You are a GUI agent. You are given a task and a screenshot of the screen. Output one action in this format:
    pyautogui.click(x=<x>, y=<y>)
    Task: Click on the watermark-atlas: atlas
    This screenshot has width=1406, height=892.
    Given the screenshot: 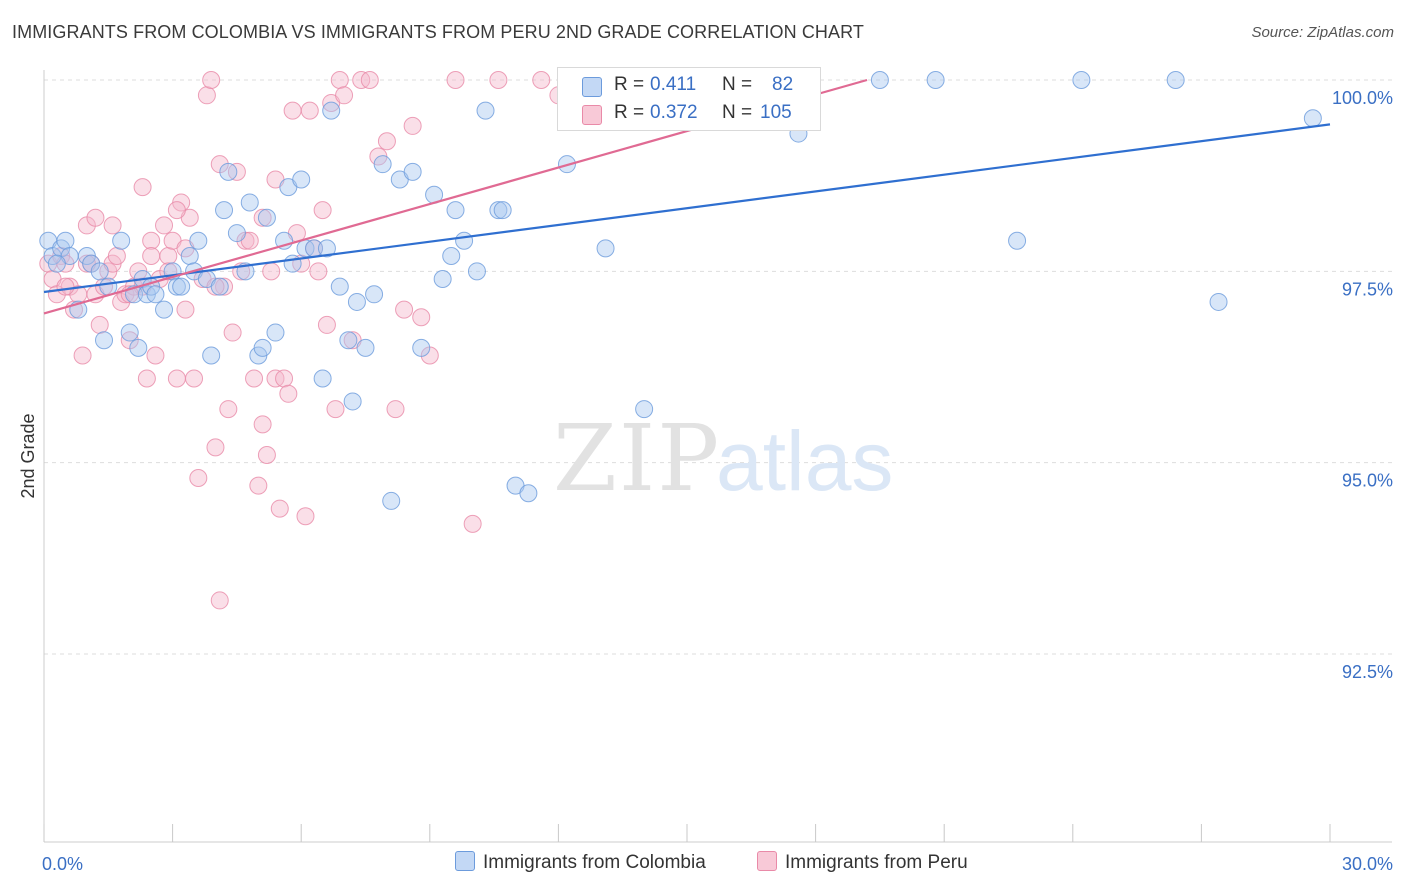 What is the action you would take?
    pyautogui.click(x=804, y=461)
    